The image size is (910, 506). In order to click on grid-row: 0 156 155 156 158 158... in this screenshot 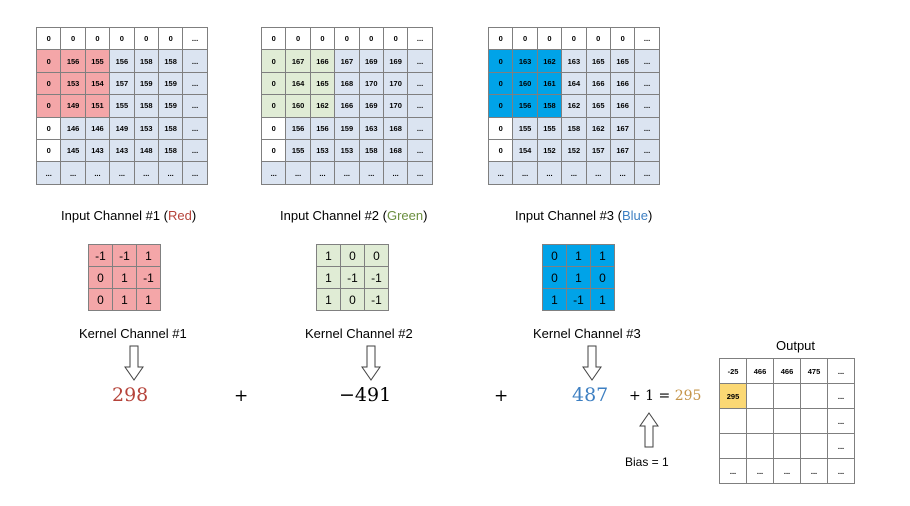, I will do `click(121, 61)`.